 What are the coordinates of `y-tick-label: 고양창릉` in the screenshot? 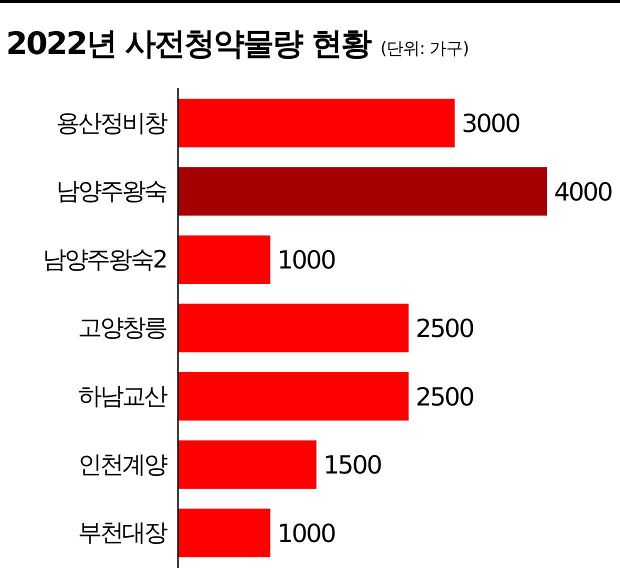 It's located at (122, 328).